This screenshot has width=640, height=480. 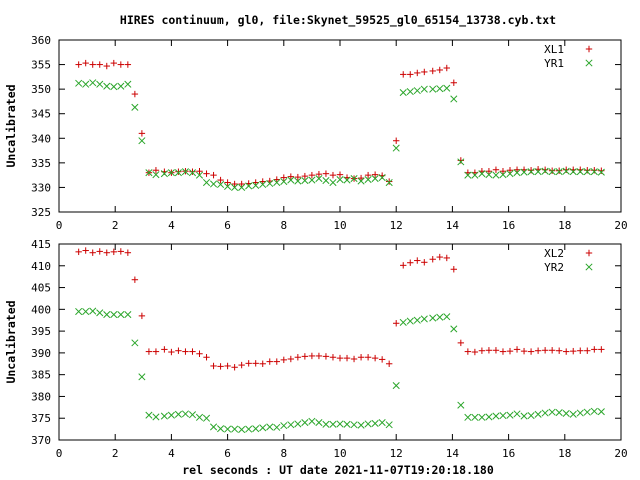 What do you see at coordinates (41, 138) in the screenshot?
I see `top-y-tick-label: 340` at bounding box center [41, 138].